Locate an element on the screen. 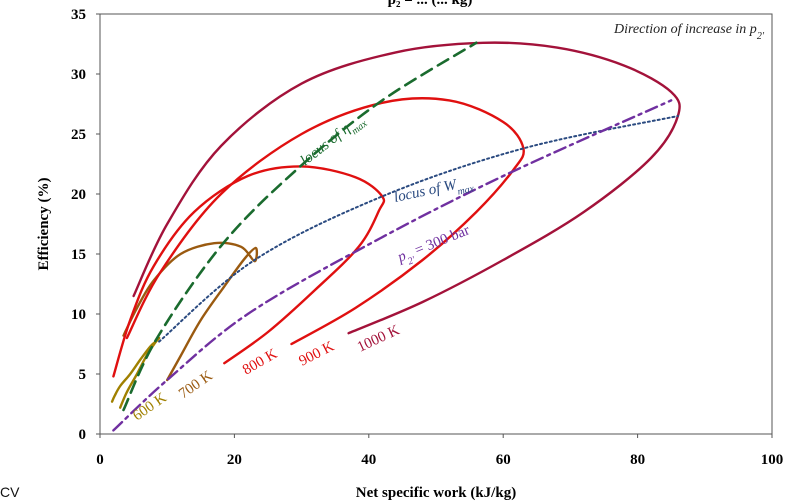 The height and width of the screenshot is (504, 800). label-locus-w: locus of Wmax is located at coordinates (434, 192).